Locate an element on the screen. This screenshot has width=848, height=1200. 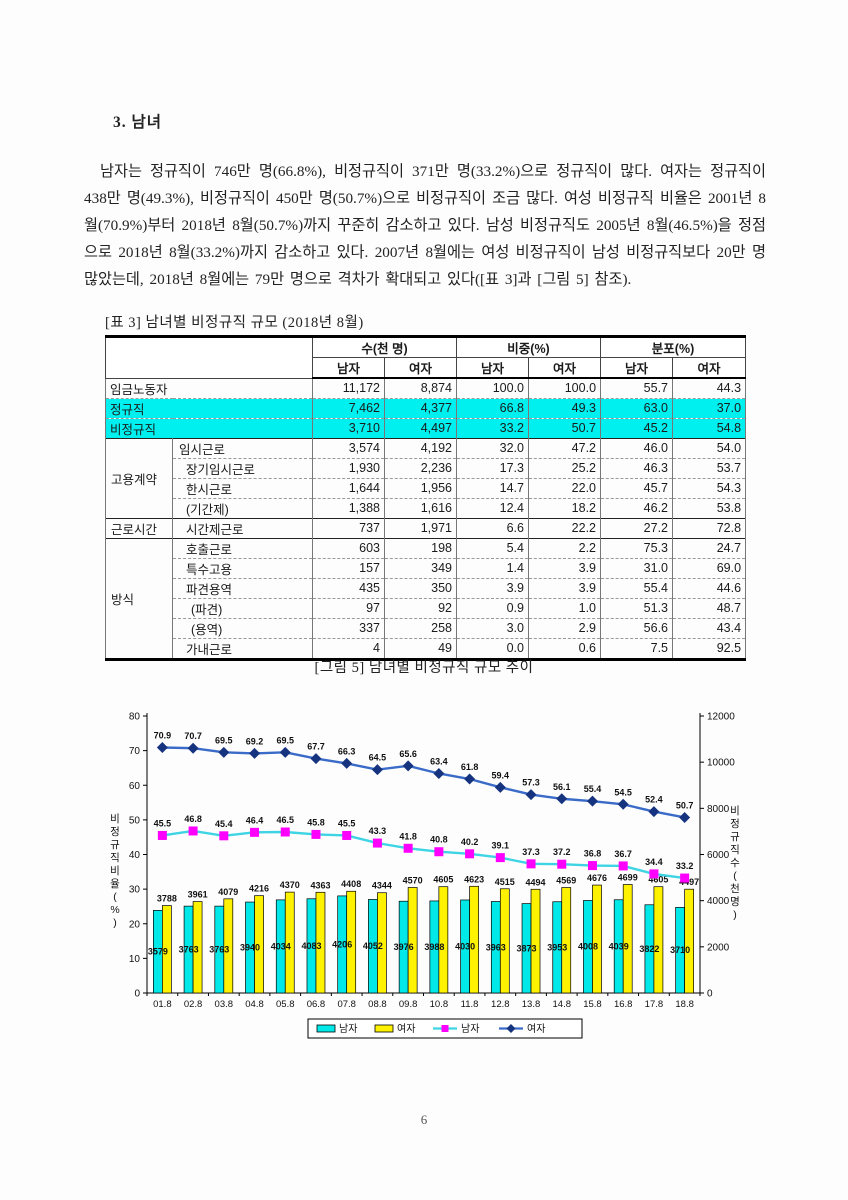
table-value-cell: 3,574 is located at coordinates (348, 447).